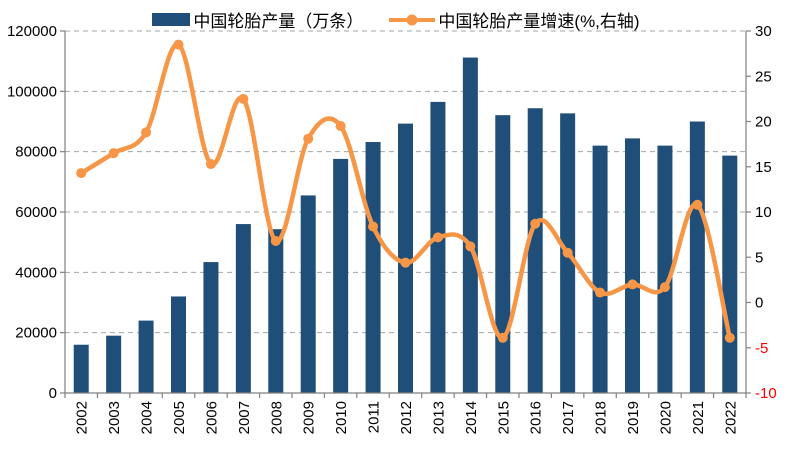  I want to click on x-axis-label-2018: 2018, so click(601, 417).